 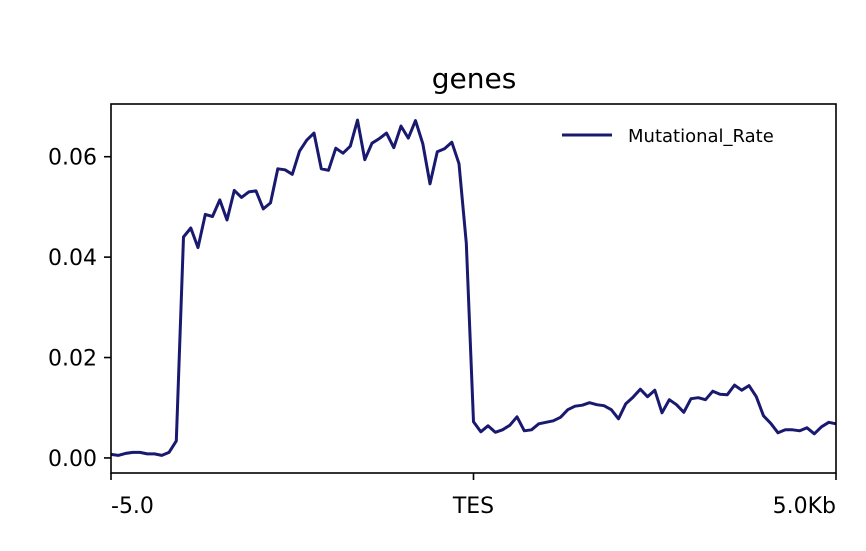 I want to click on y-tick-label: 0.00, so click(x=72, y=459).